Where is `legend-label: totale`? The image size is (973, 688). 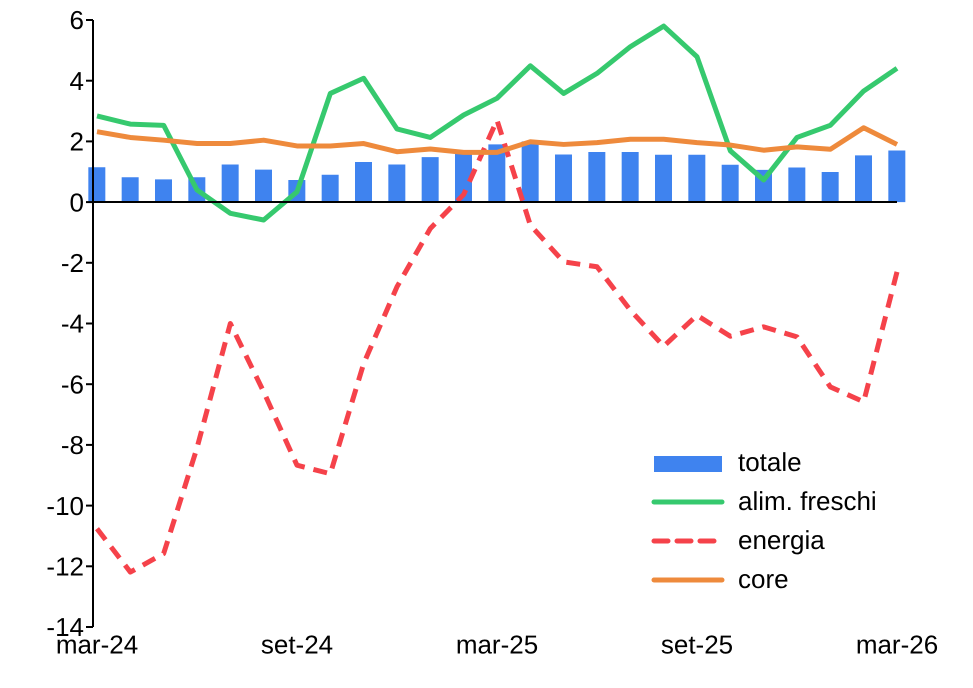 legend-label: totale is located at coordinates (770, 462).